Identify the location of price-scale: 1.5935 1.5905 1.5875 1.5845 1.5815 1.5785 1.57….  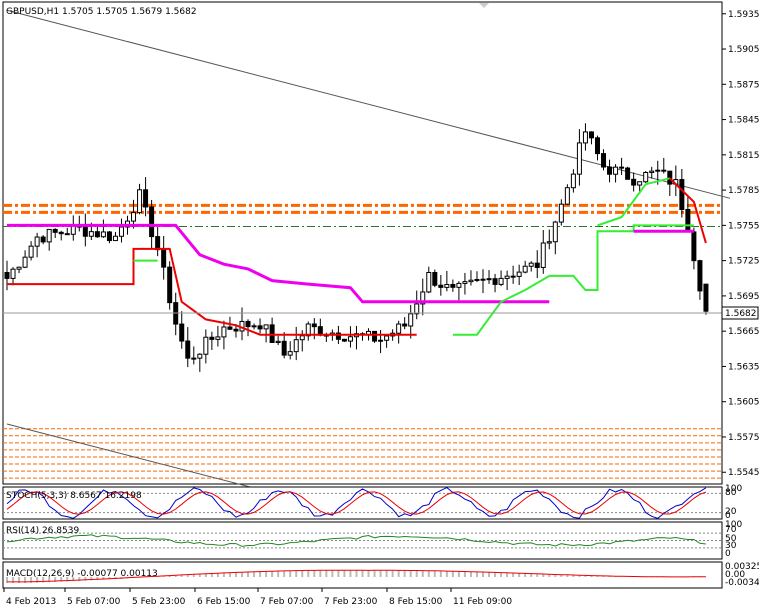
(740, 244).